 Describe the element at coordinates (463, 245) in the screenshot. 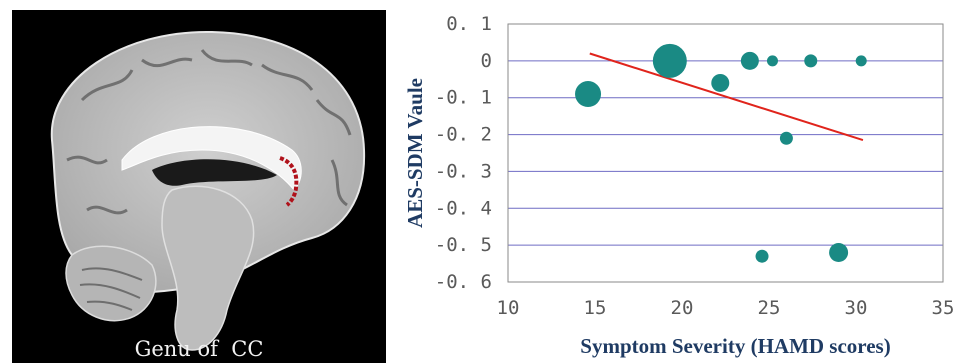

I see `y-tick-label: -0. 5` at that location.